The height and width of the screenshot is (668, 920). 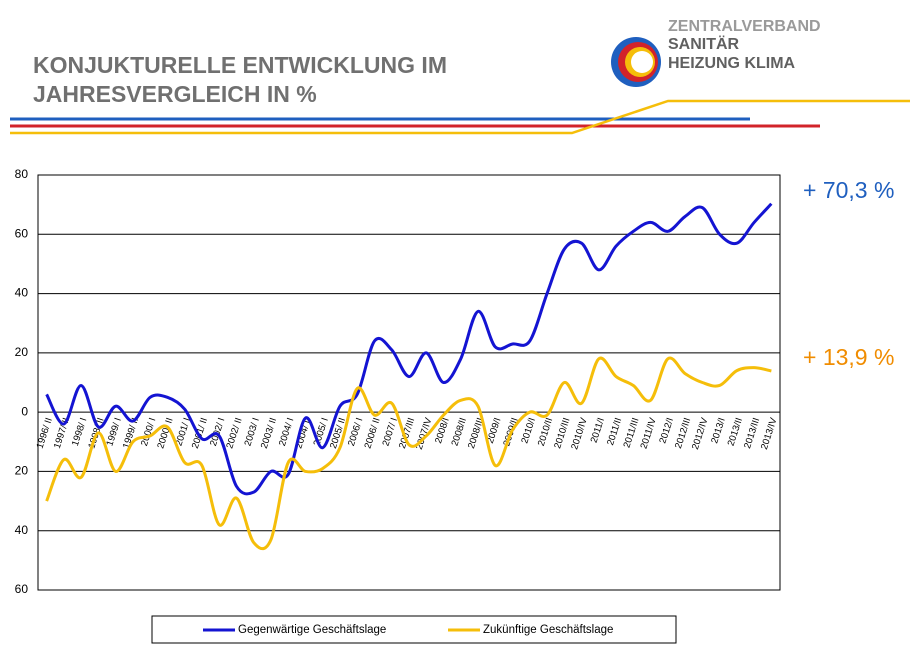 I want to click on y-tick-label: 0, so click(x=24, y=411).